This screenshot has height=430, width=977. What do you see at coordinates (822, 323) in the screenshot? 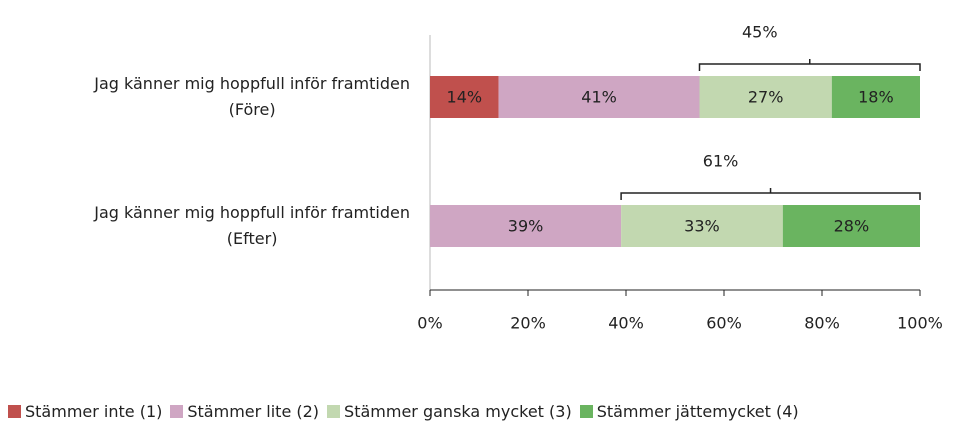
I see `x-tick-label: 80%` at bounding box center [822, 323].